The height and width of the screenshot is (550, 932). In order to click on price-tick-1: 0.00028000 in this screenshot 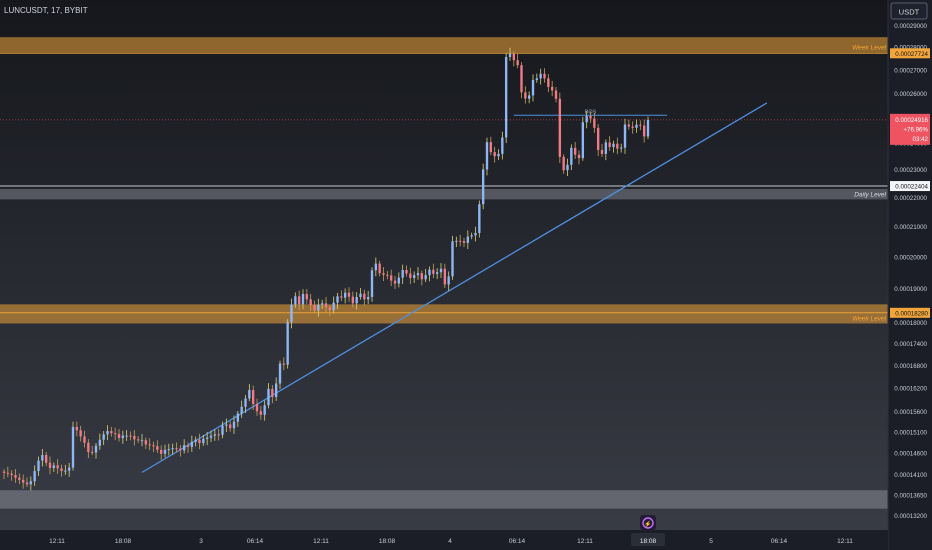, I will do `click(910, 48)`.